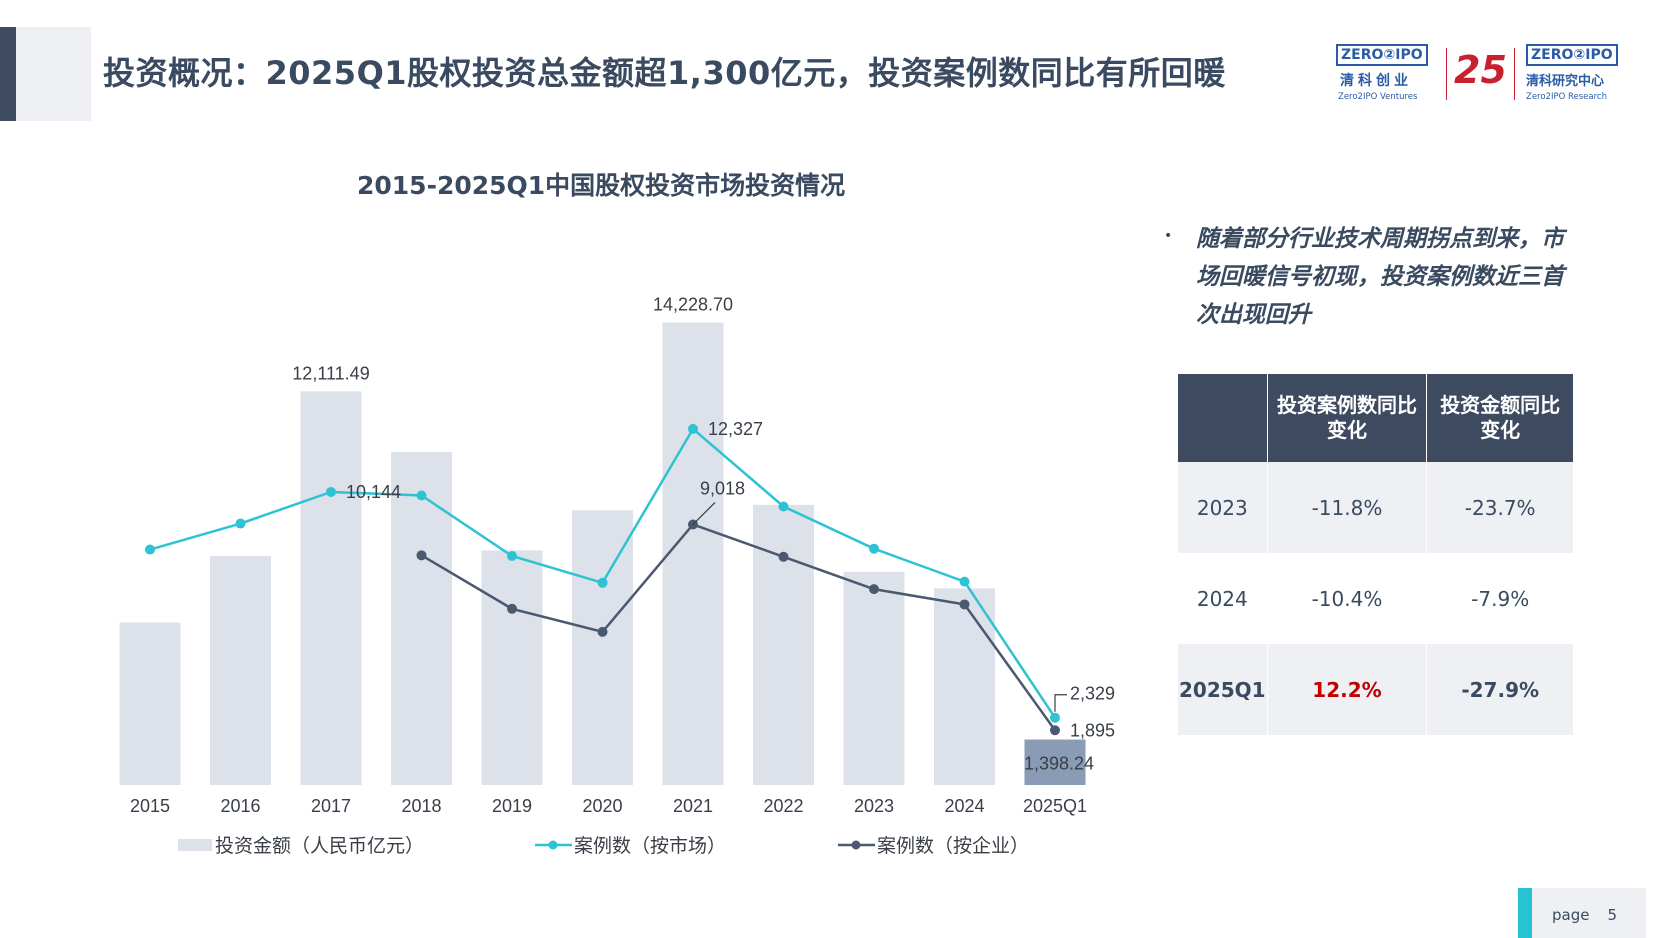 The image size is (1666, 938). I want to click on market-label: 10,144, so click(373, 492).